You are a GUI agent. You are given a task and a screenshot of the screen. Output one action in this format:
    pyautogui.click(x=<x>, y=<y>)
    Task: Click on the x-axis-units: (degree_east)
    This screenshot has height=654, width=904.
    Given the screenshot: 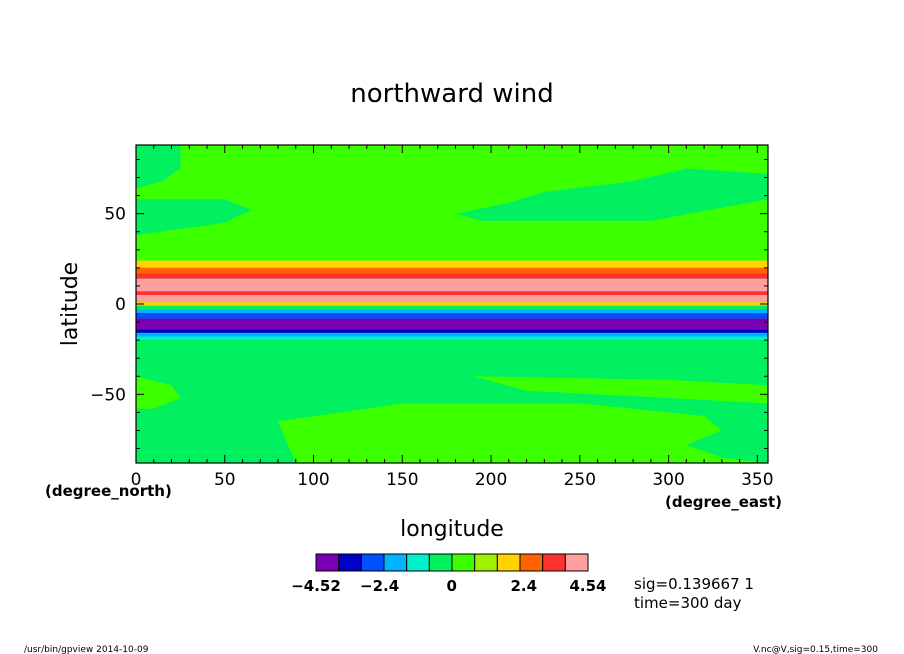 What is the action you would take?
    pyautogui.click(x=723, y=502)
    